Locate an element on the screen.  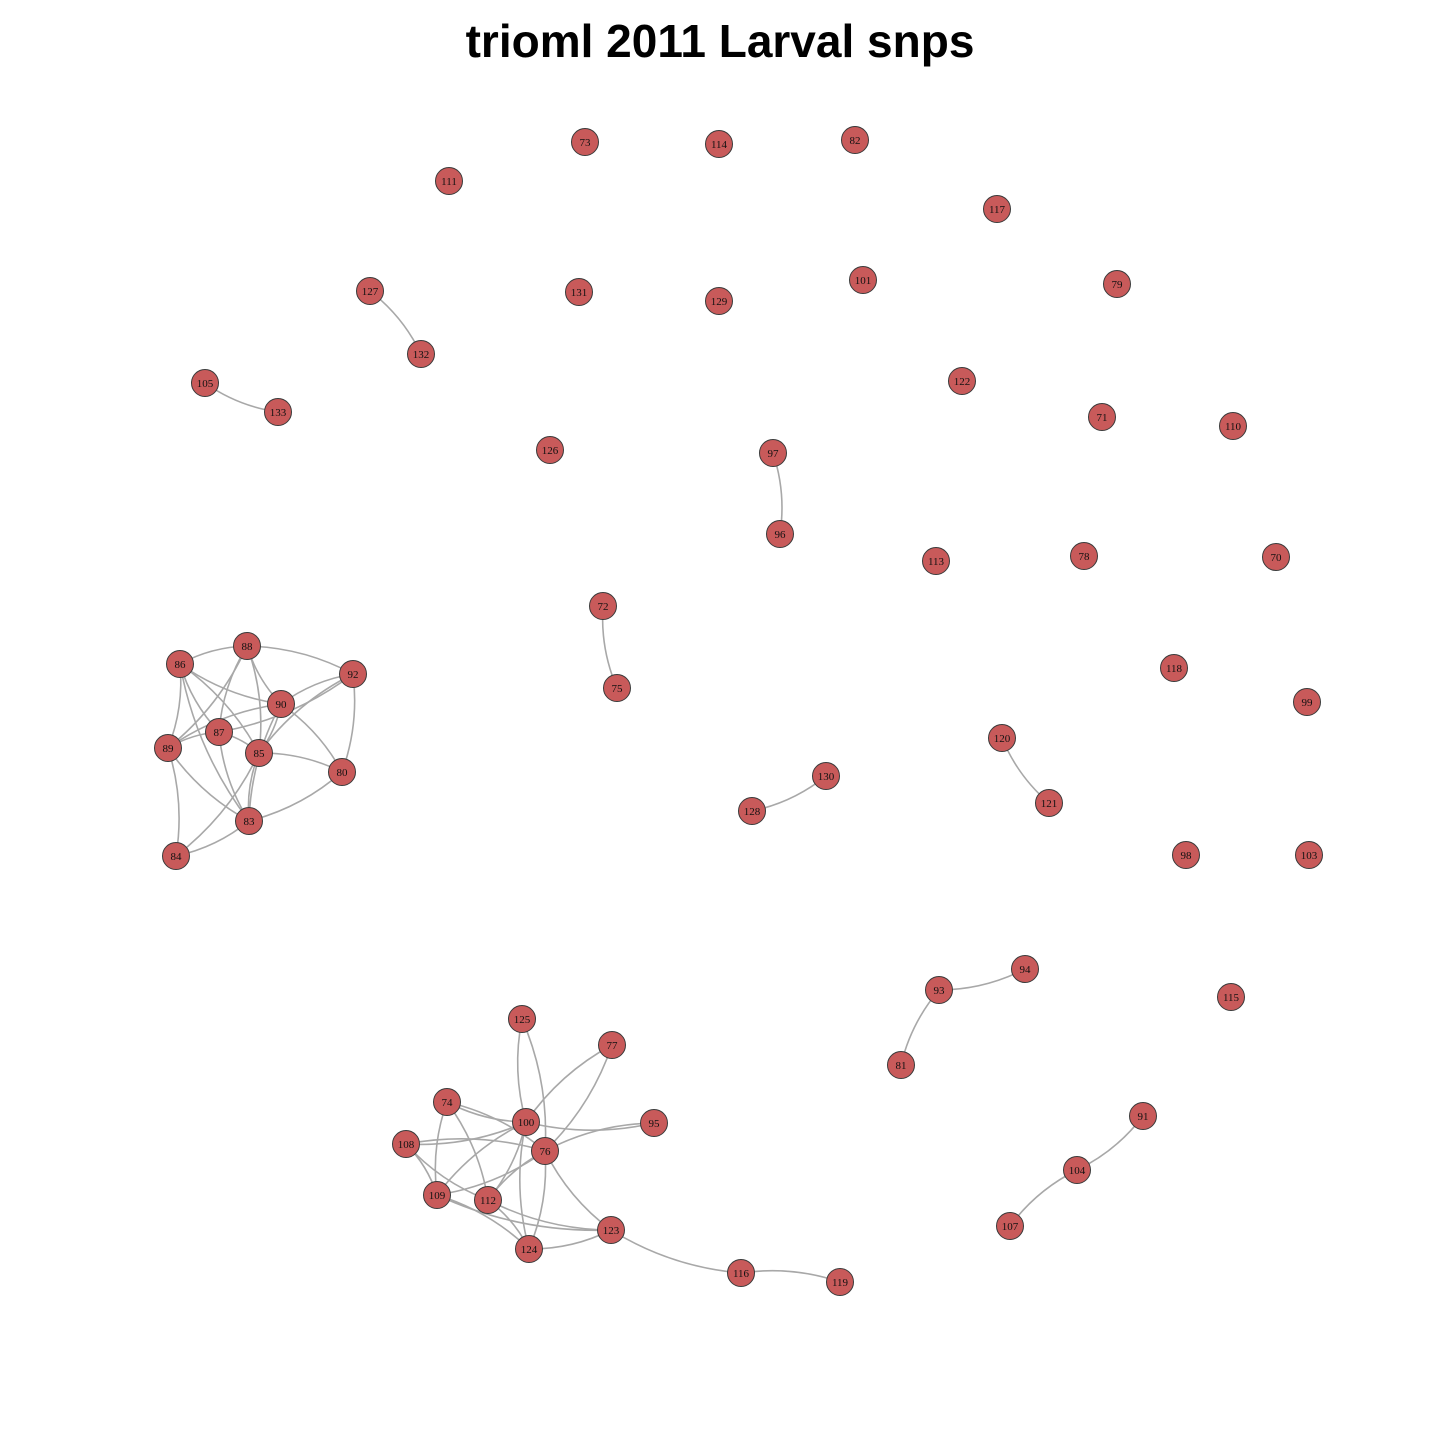
node-121: 121 is located at coordinates (1049, 803).